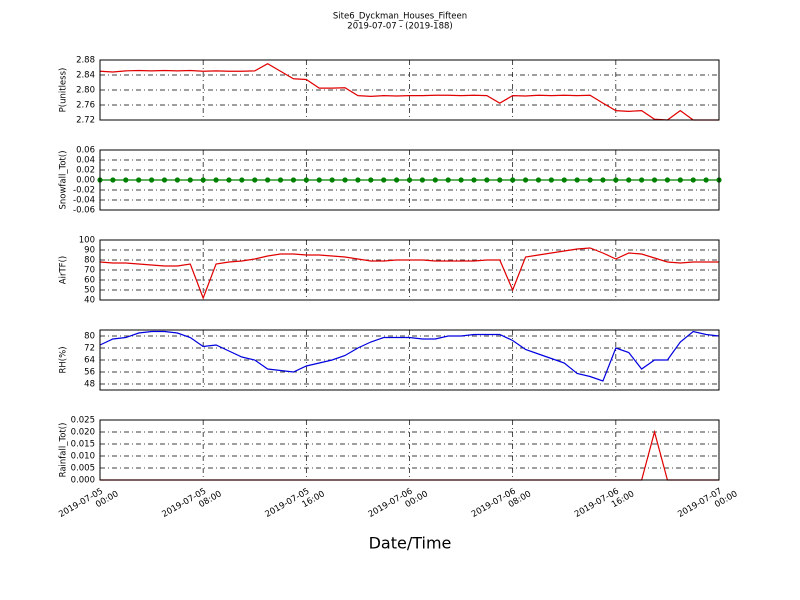 The width and height of the screenshot is (800, 600). Describe the element at coordinates (85, 181) in the screenshot. I see `y-tick-label: 0.00` at that location.